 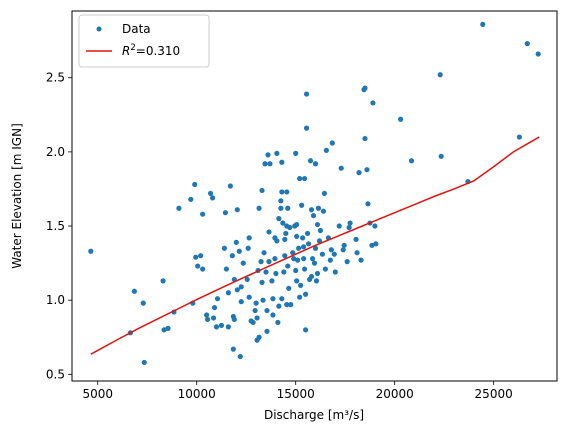 I want to click on x-tick-label: 15000, so click(x=296, y=394).